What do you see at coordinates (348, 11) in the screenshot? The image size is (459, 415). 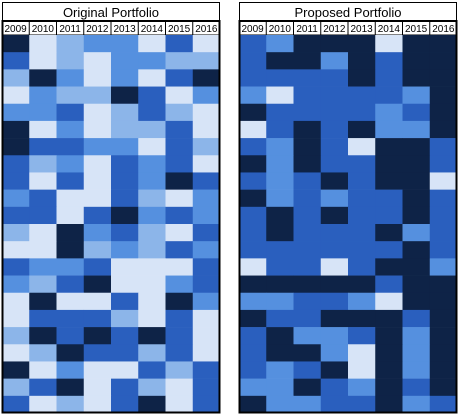 I see `proposed-portfolio-title: Proposed Portfolio` at bounding box center [348, 11].